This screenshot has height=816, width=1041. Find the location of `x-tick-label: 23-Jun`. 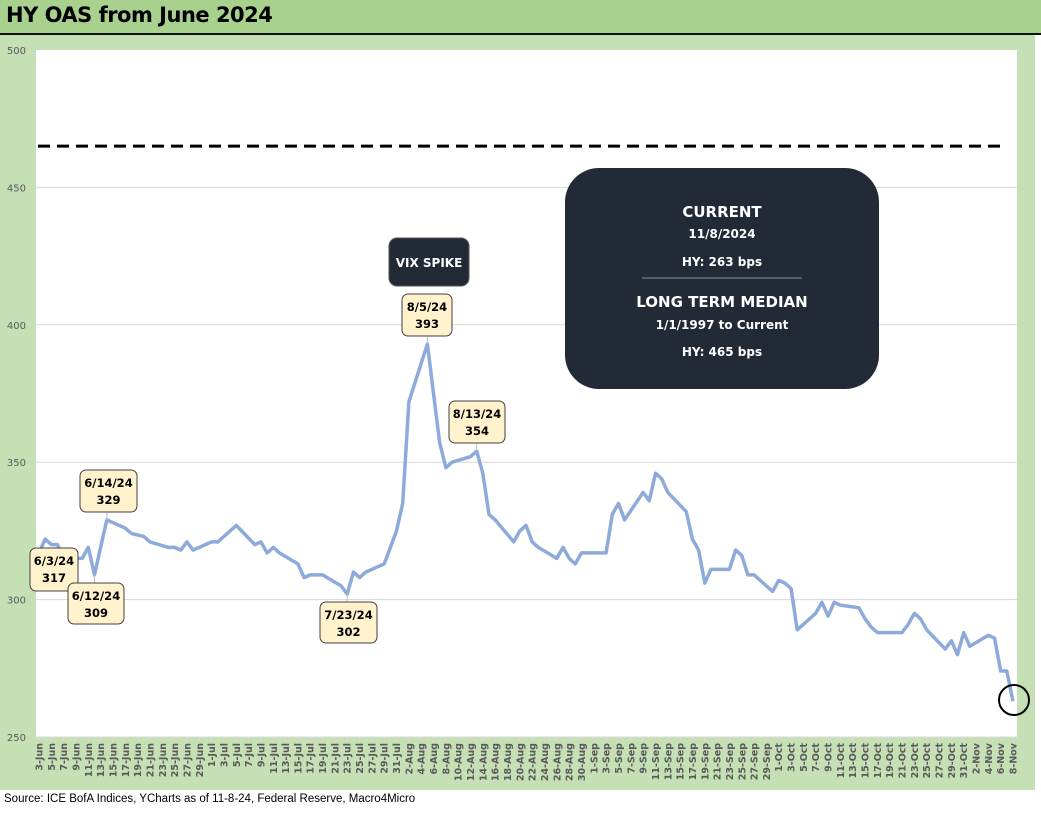

x-tick-label: 23-Jun is located at coordinates (163, 760).